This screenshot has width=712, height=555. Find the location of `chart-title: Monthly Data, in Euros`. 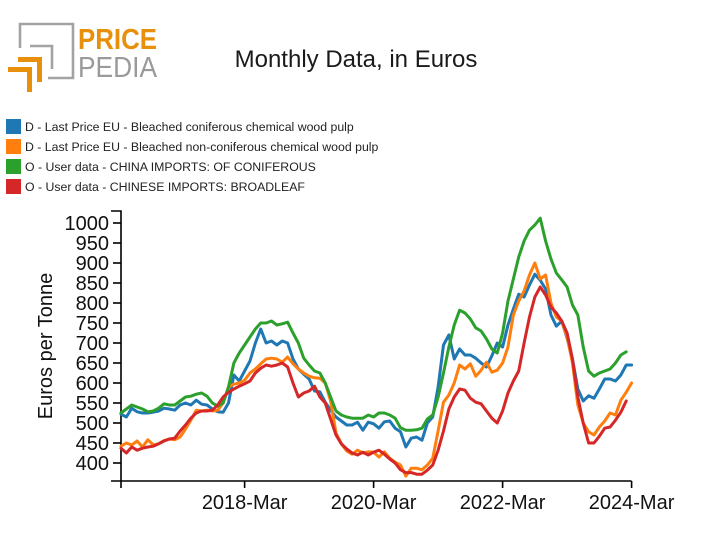

chart-title: Monthly Data, in Euros is located at coordinates (356, 59).